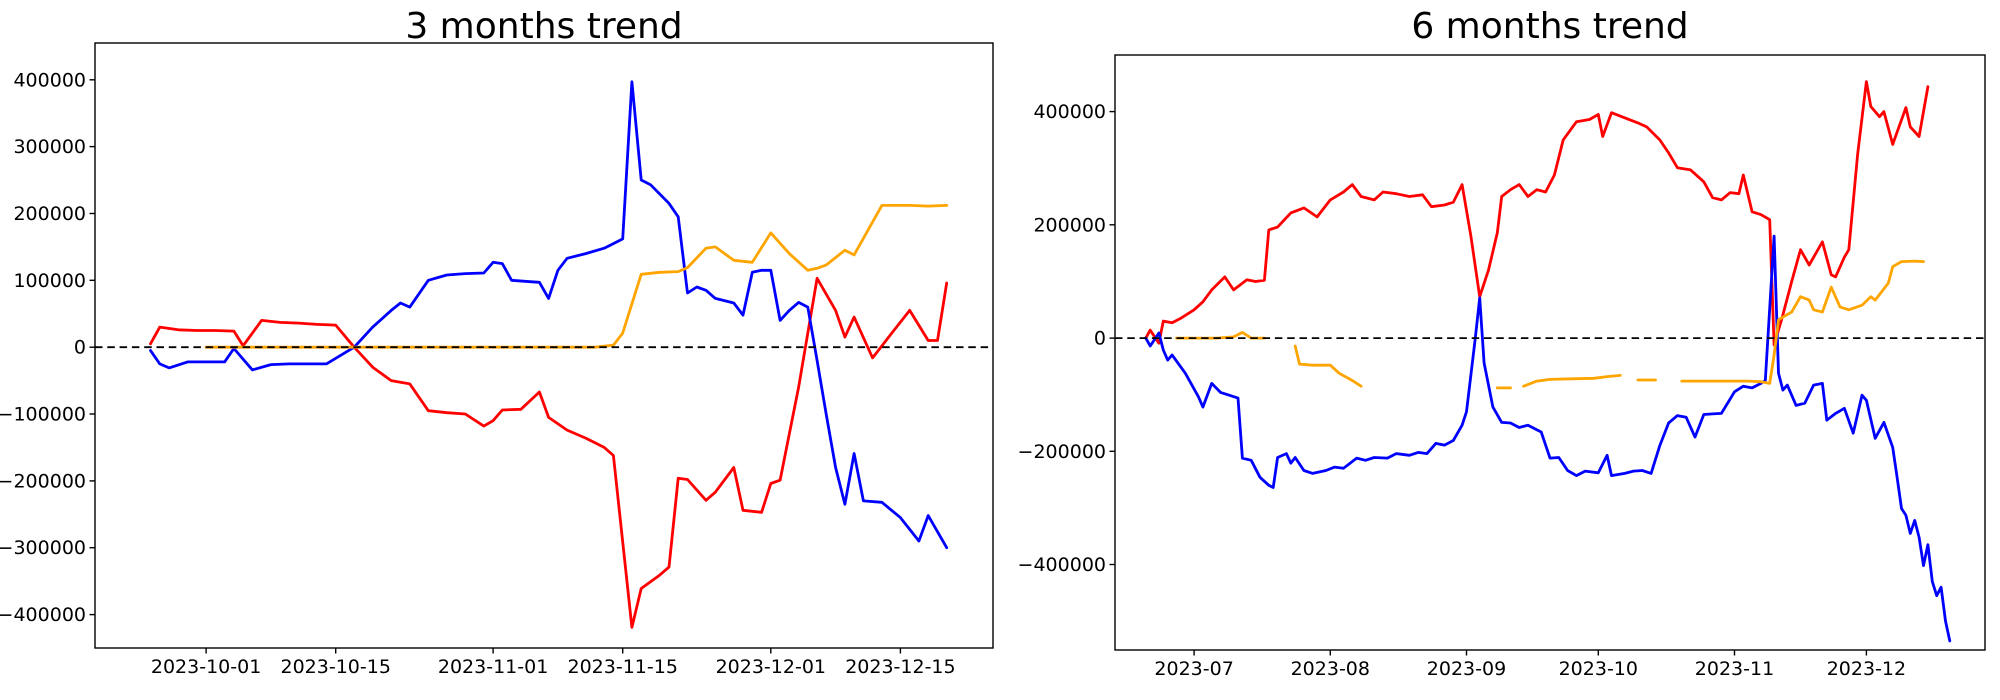  What do you see at coordinates (43, 415) in the screenshot?
I see `y-tick-label: −100000` at bounding box center [43, 415].